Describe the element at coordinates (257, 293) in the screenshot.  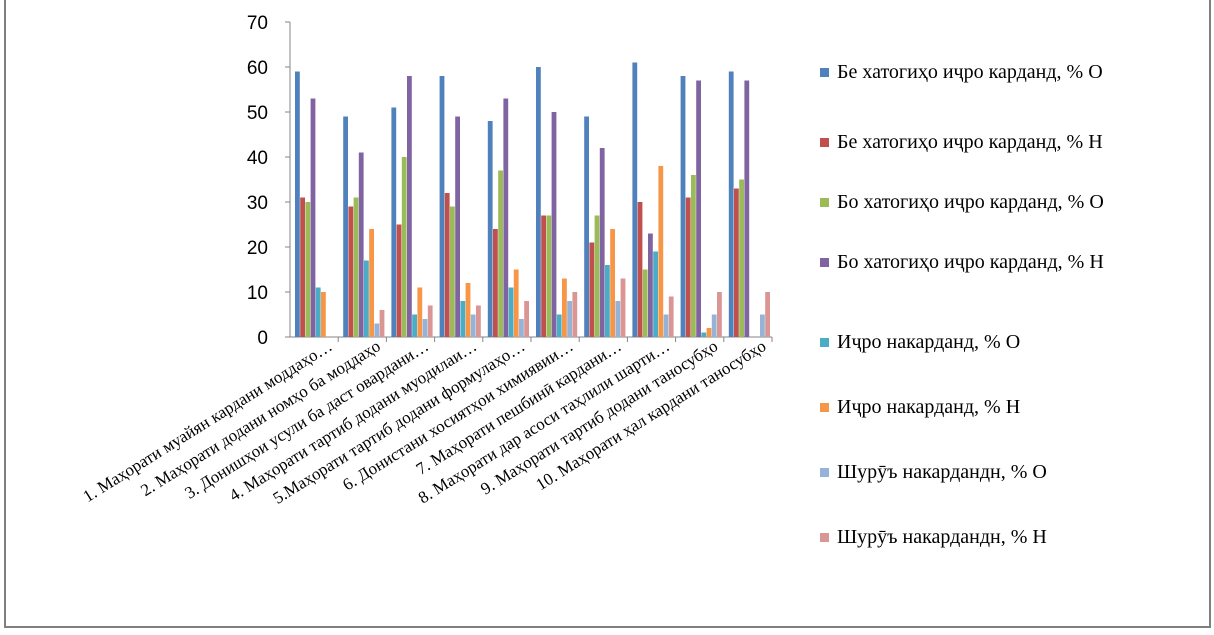
I see `y-tick-label: 10` at that location.